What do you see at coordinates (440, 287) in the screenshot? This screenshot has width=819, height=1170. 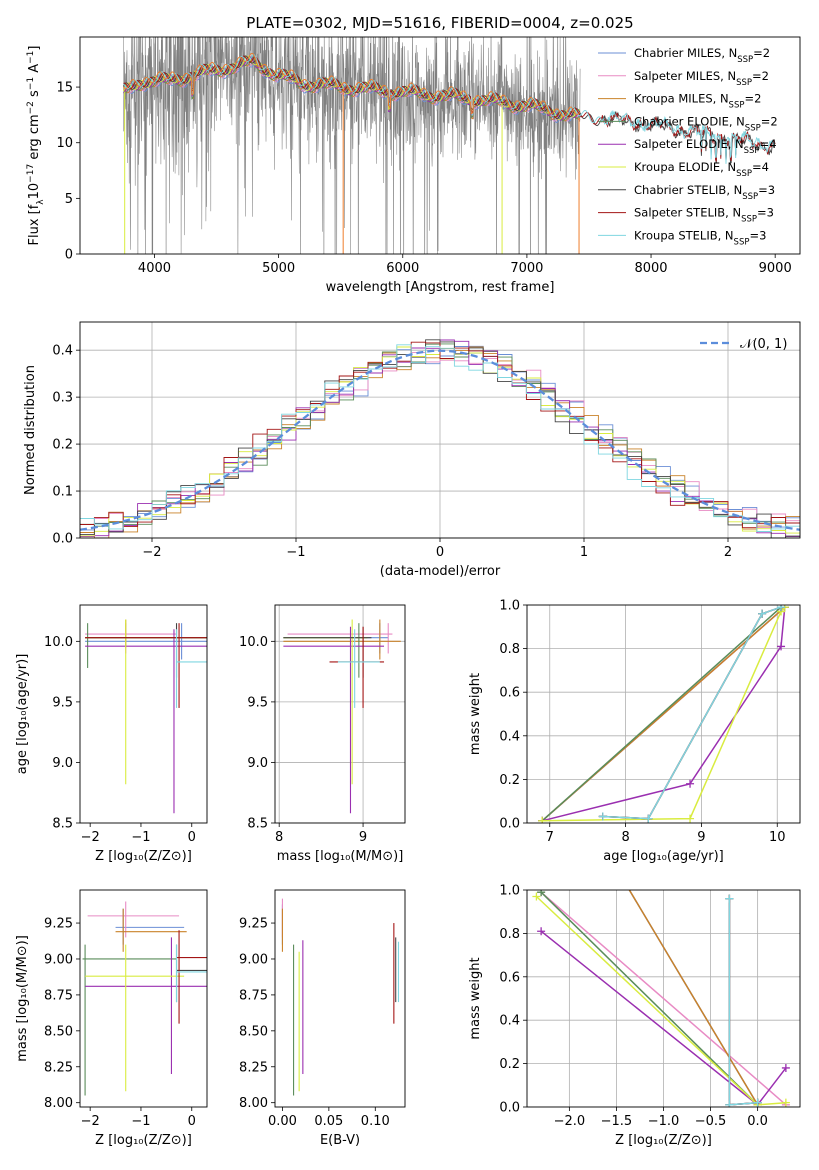 I see `x-axis-label: wavelength [Angstrom, rest frame]` at bounding box center [440, 287].